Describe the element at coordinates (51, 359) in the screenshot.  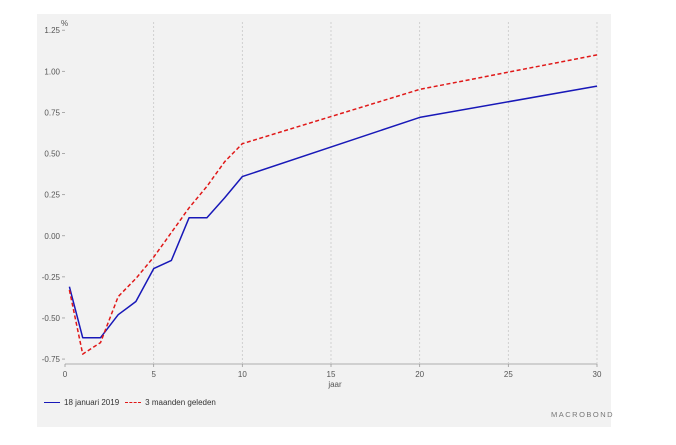
I see `y-tick-label: -0.75` at that location.